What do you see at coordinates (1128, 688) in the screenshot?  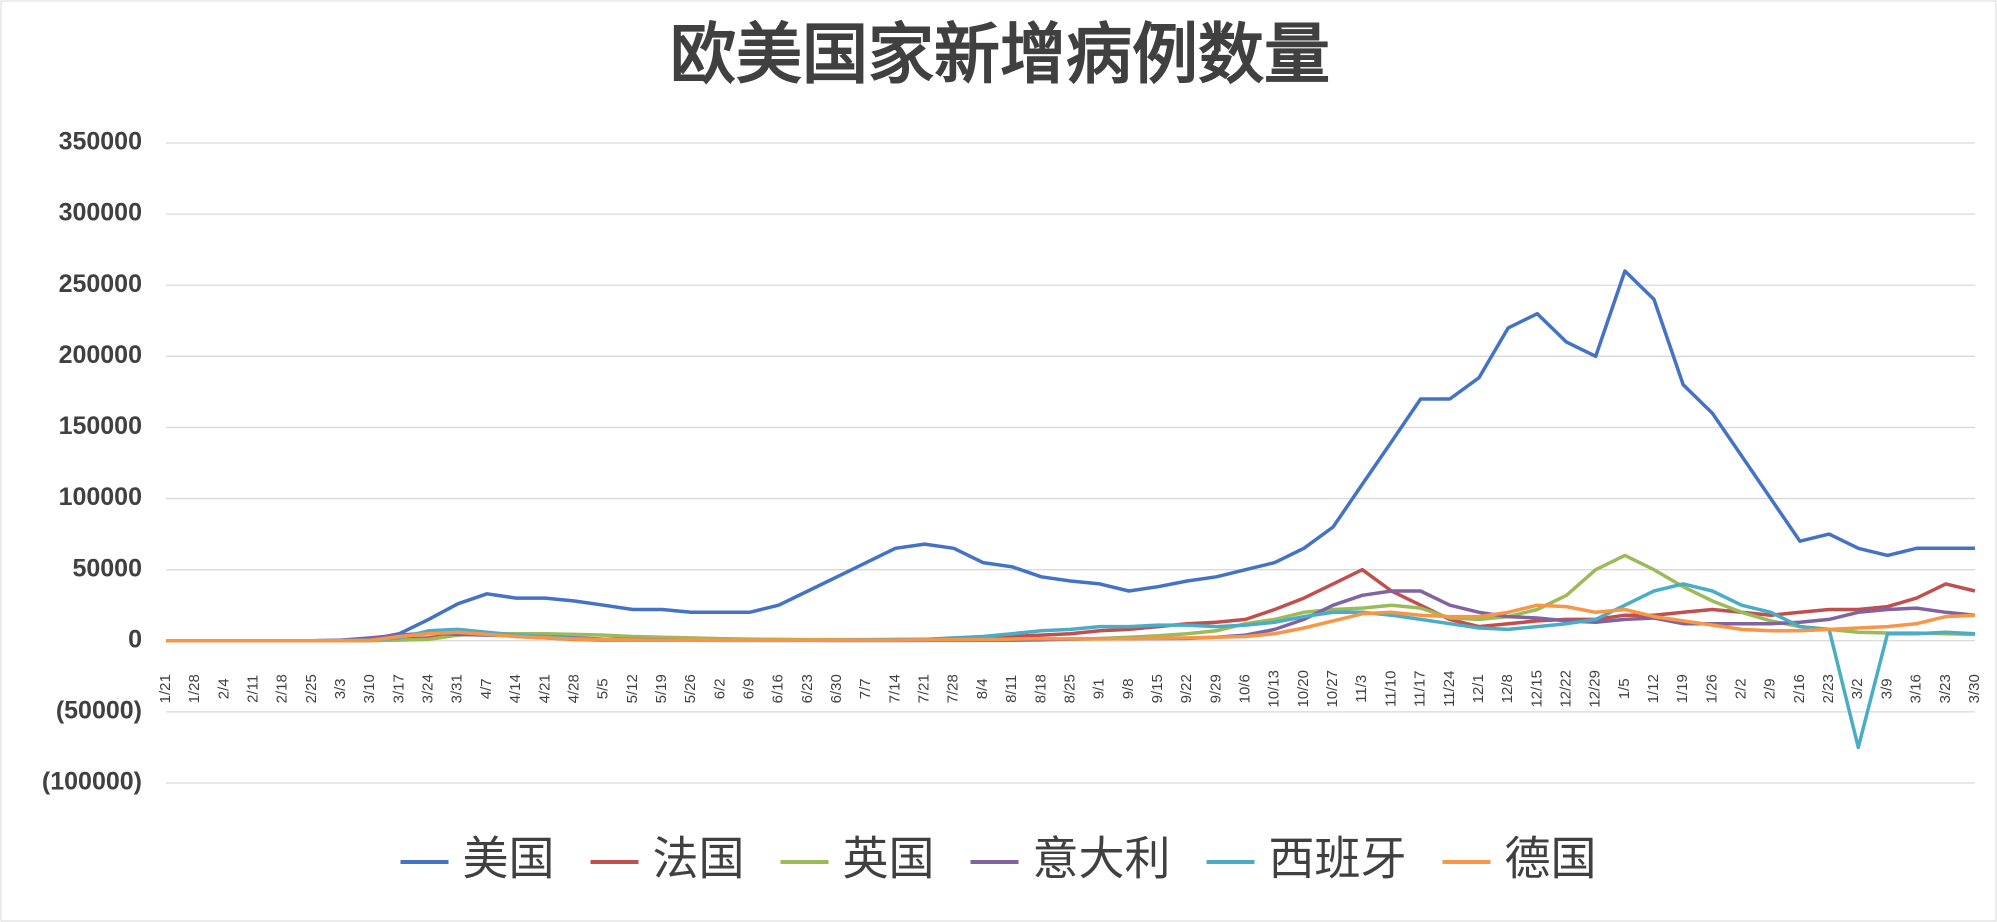 I see `x-tick-label: 9/8` at bounding box center [1128, 688].